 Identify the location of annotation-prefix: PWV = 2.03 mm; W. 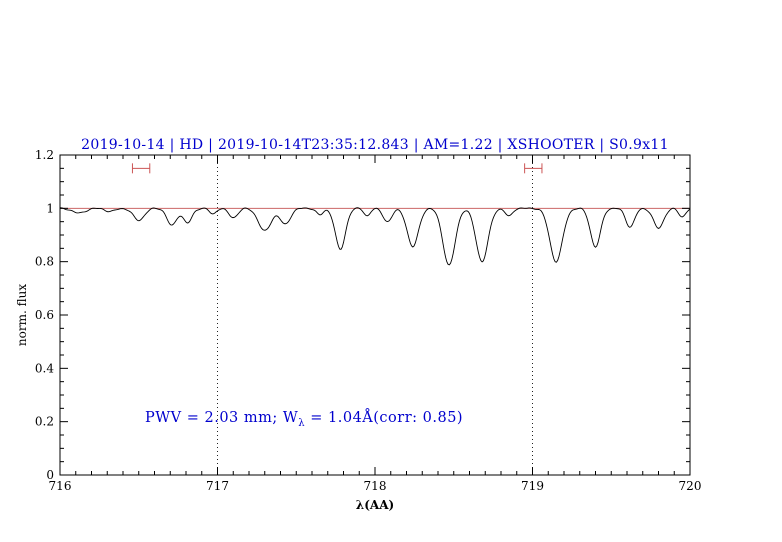
(222, 418).